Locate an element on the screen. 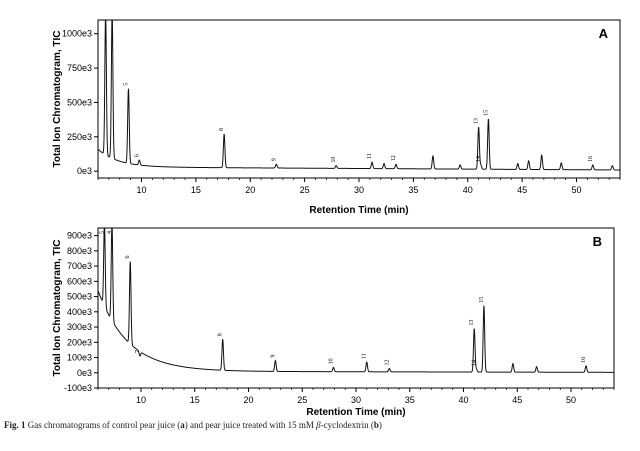 The image size is (640, 451). caption-prefix: Fig. 1 is located at coordinates (15, 425).